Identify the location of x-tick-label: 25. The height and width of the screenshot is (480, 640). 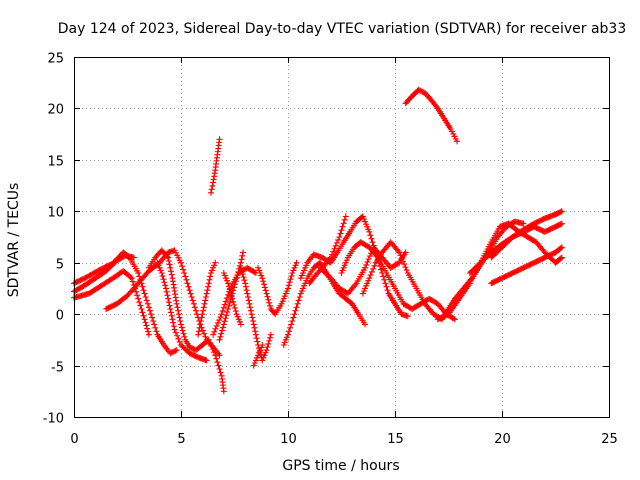
(609, 439).